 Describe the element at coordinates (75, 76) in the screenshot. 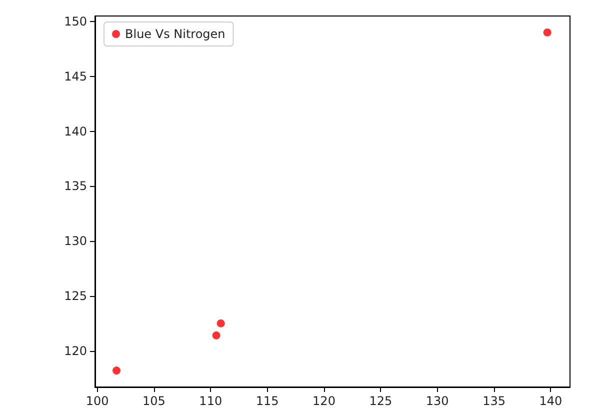

I see `y-tick-label: 145` at that location.